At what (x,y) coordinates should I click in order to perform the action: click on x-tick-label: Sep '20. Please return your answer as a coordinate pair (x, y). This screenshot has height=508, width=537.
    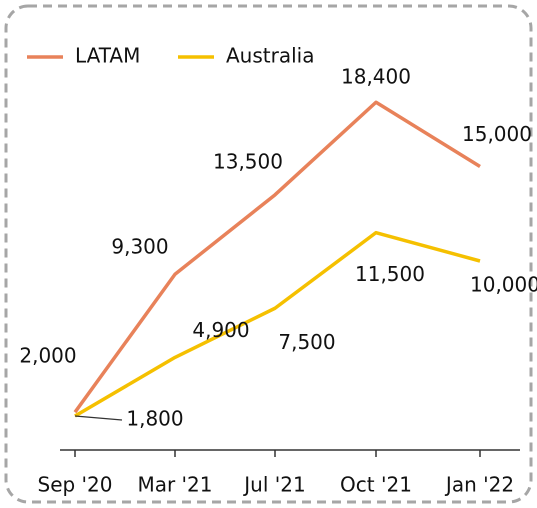
    Looking at the image, I should click on (75, 485).